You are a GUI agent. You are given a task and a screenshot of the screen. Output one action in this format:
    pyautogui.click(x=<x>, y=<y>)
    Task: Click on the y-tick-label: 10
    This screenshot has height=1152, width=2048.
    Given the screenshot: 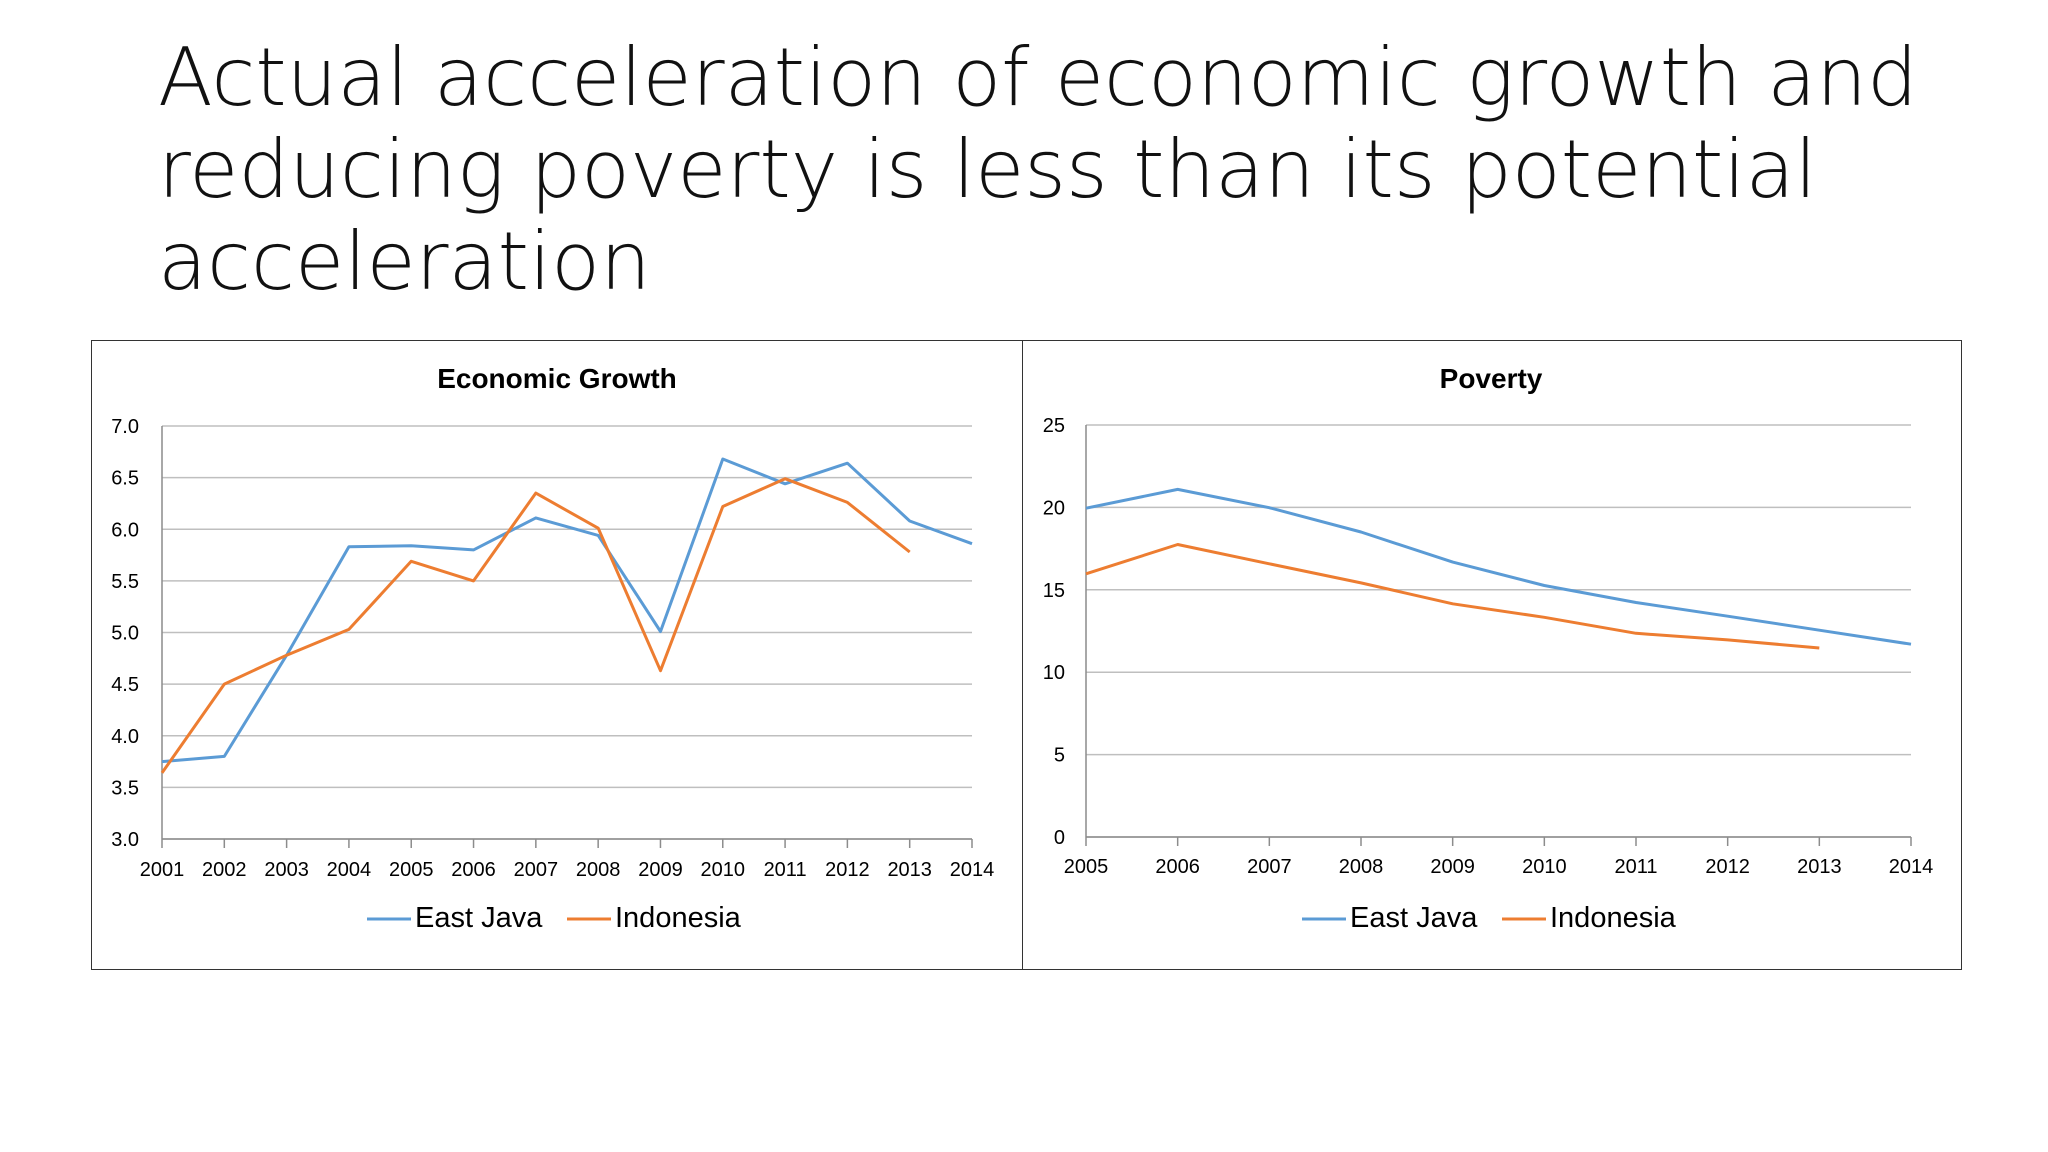 What is the action you would take?
    pyautogui.click(x=1054, y=673)
    